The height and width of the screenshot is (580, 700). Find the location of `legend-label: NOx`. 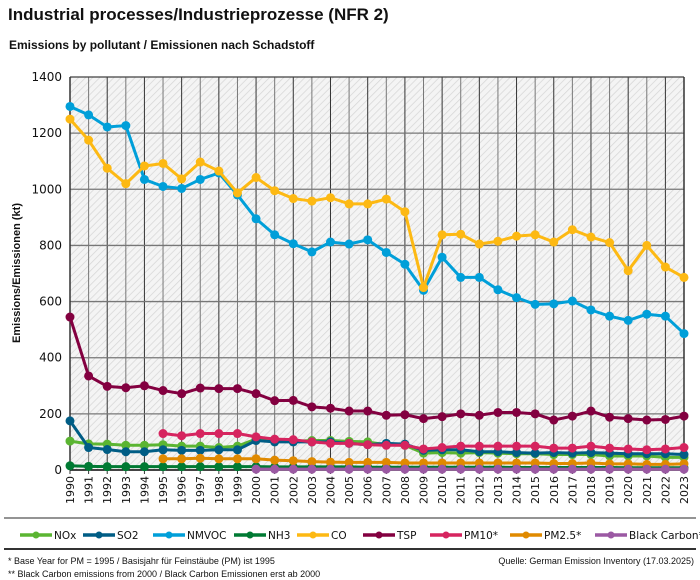

legend-label: NOx is located at coordinates (65, 536).